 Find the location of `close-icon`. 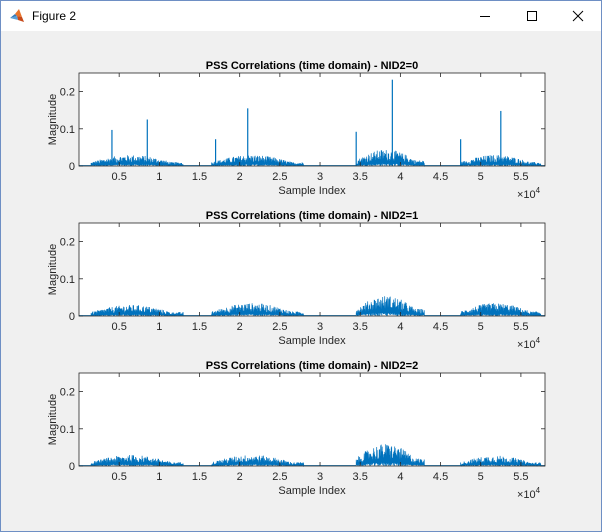

close-icon is located at coordinates (578, 16).